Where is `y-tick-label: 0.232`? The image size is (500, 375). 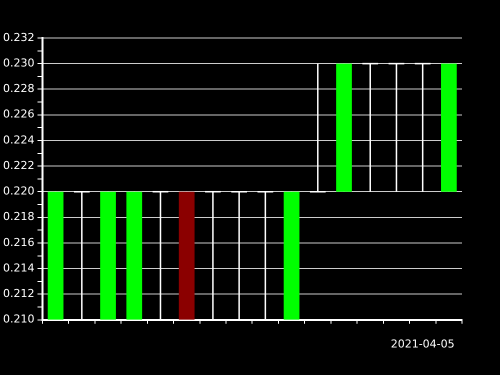
y-tick-label: 0.232 is located at coordinates (18, 37).